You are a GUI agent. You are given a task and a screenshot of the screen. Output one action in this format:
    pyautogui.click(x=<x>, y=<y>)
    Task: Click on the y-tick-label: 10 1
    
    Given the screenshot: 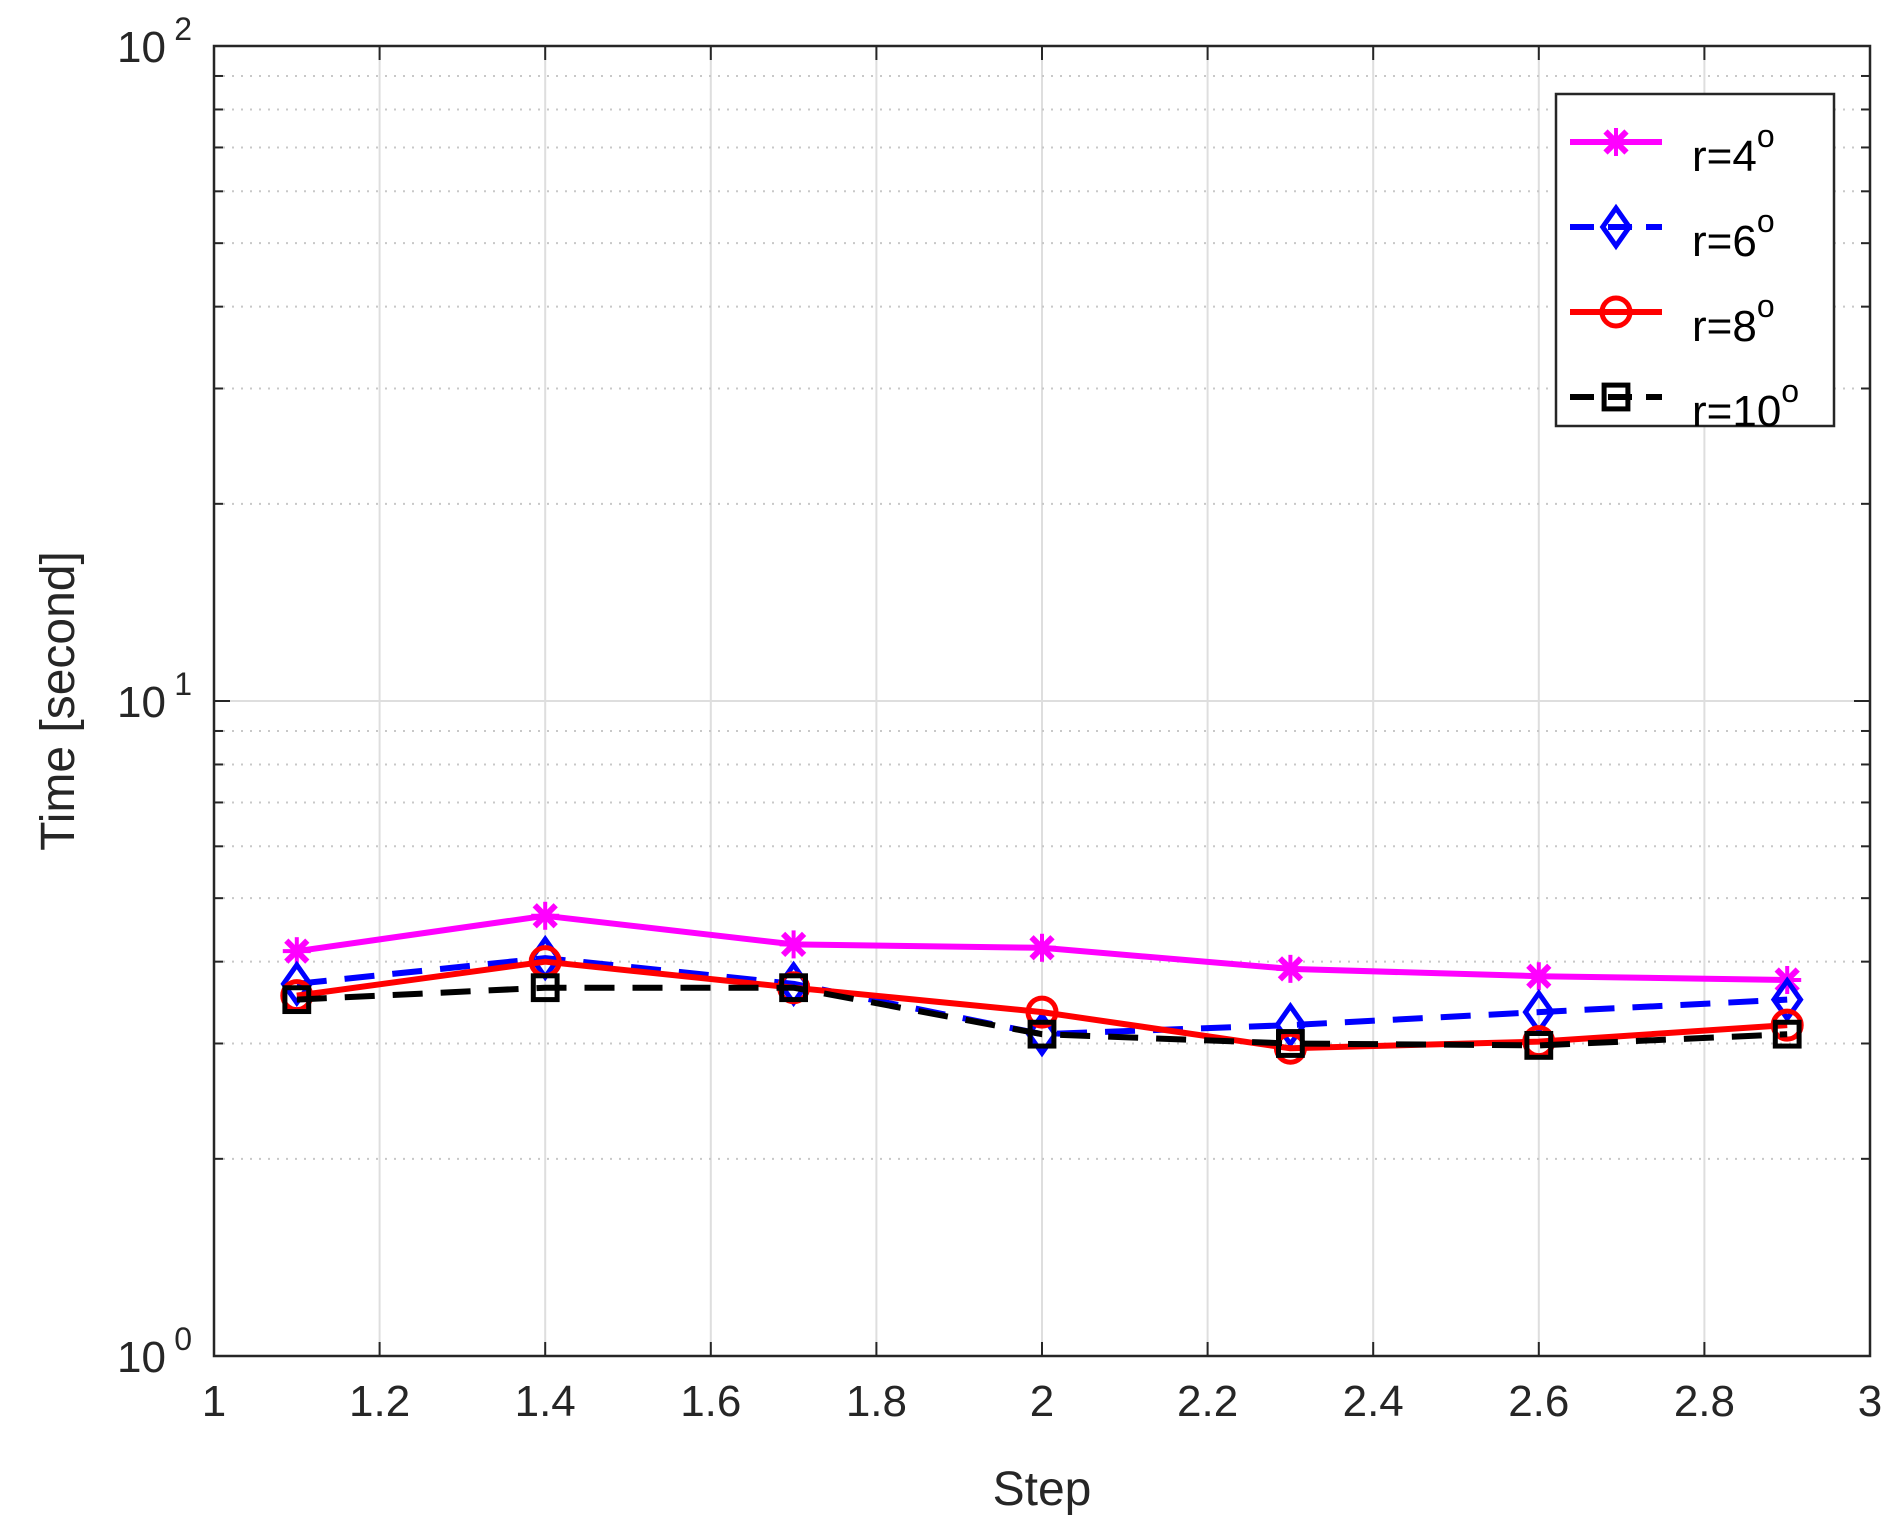 What is the action you would take?
    pyautogui.click(x=154, y=696)
    